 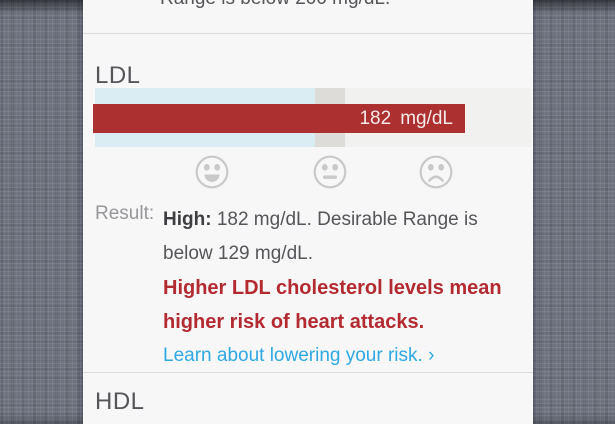 What do you see at coordinates (330, 172) in the screenshot?
I see `neutral-face-icon` at bounding box center [330, 172].